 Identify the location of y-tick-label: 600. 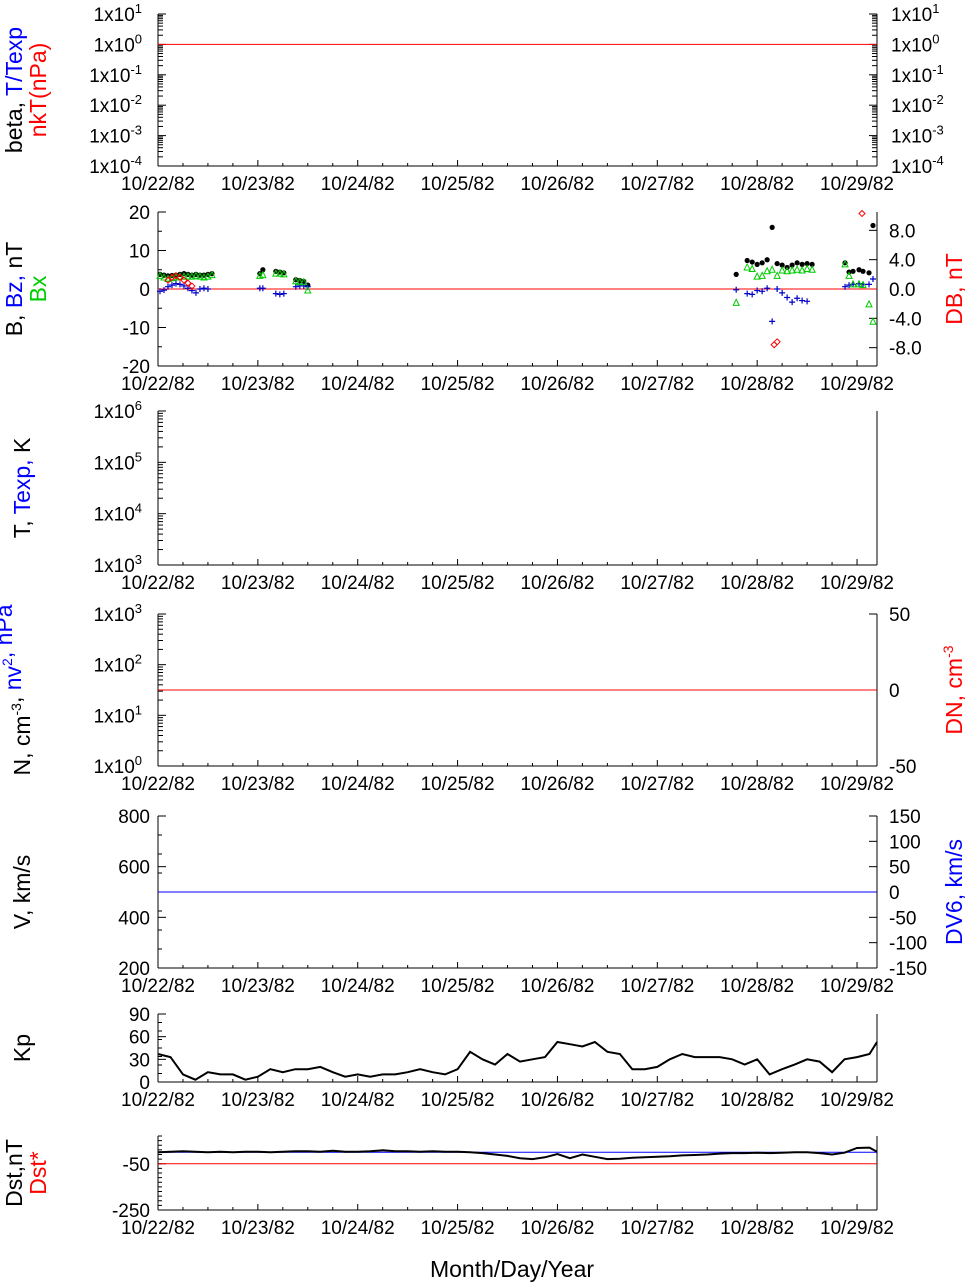
(134, 868).